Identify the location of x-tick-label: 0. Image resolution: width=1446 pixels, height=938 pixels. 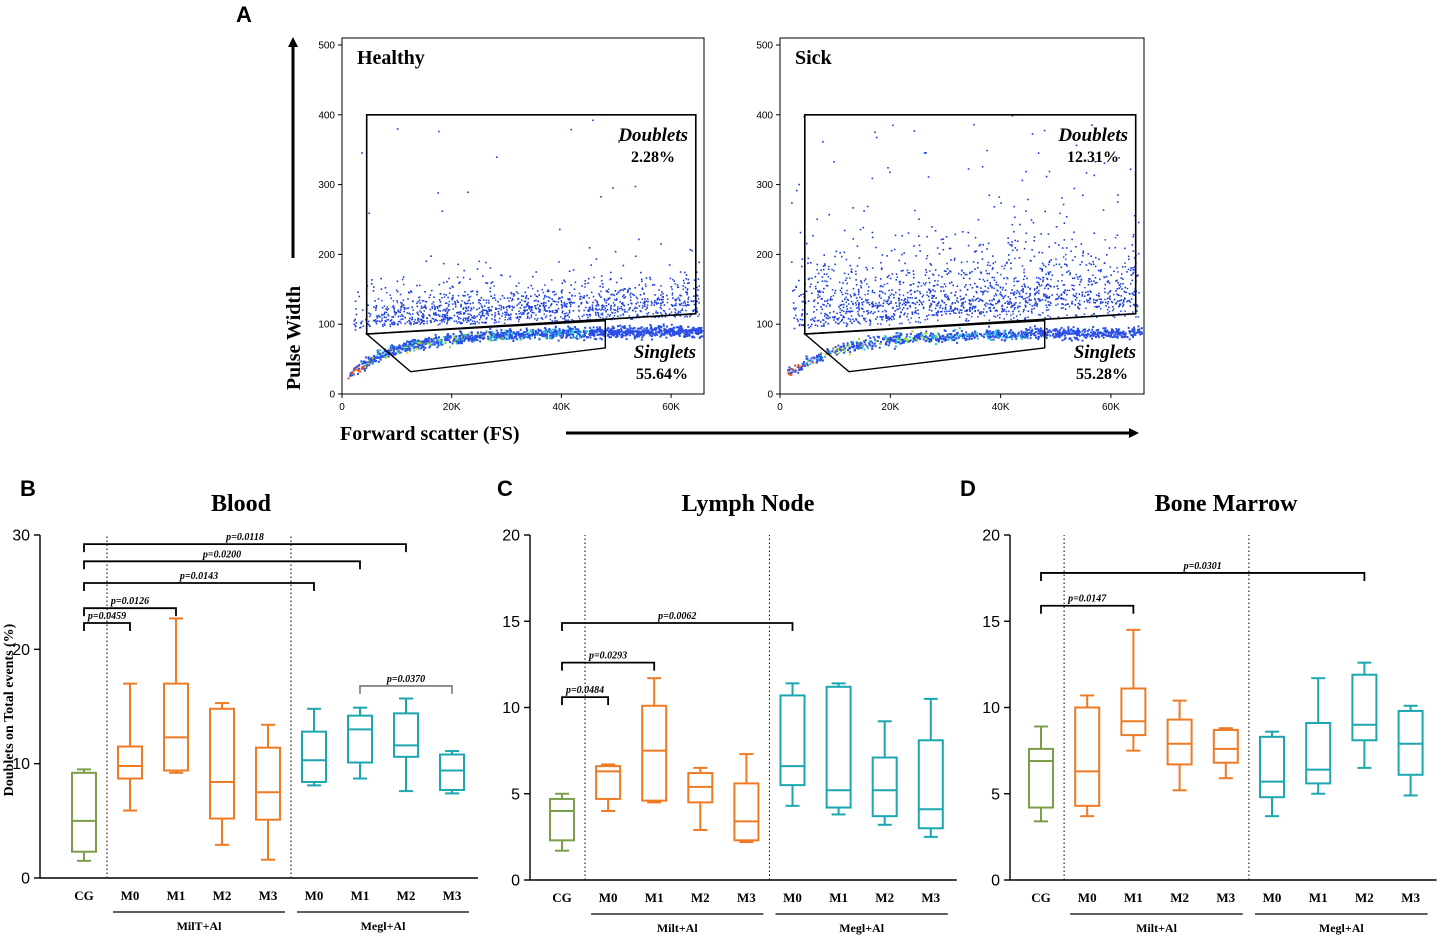
(342, 407).